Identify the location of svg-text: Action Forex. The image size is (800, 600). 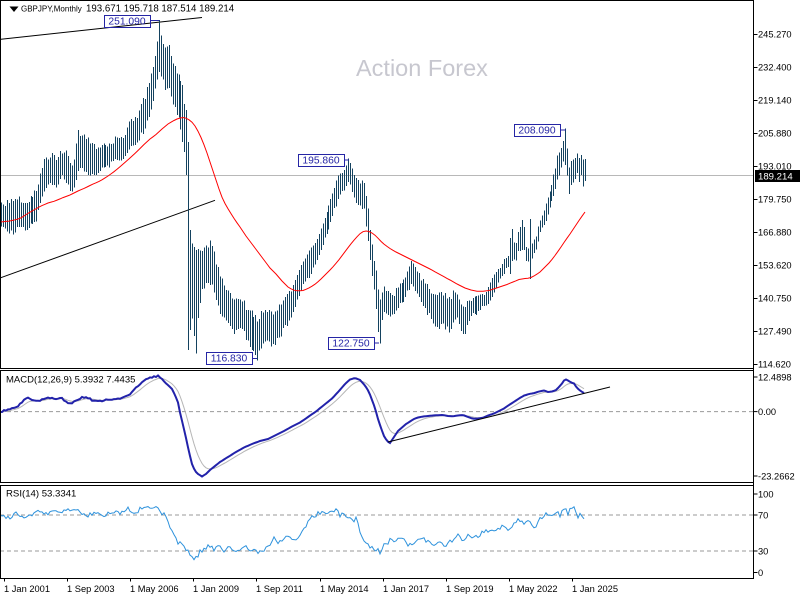
(422, 68).